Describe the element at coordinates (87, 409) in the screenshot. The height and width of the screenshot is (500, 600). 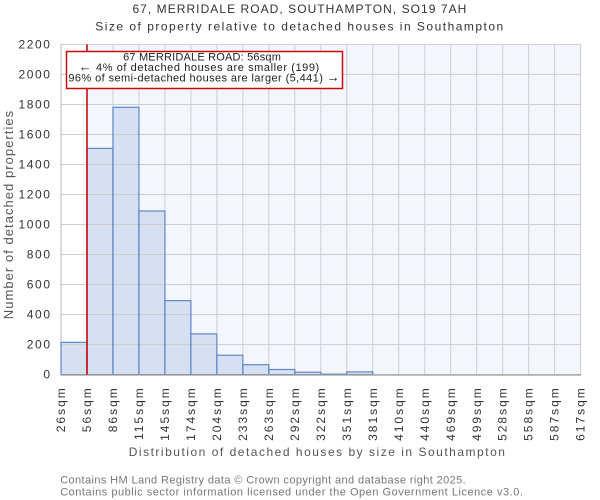
I see `svg-text: 56sqm` at that location.